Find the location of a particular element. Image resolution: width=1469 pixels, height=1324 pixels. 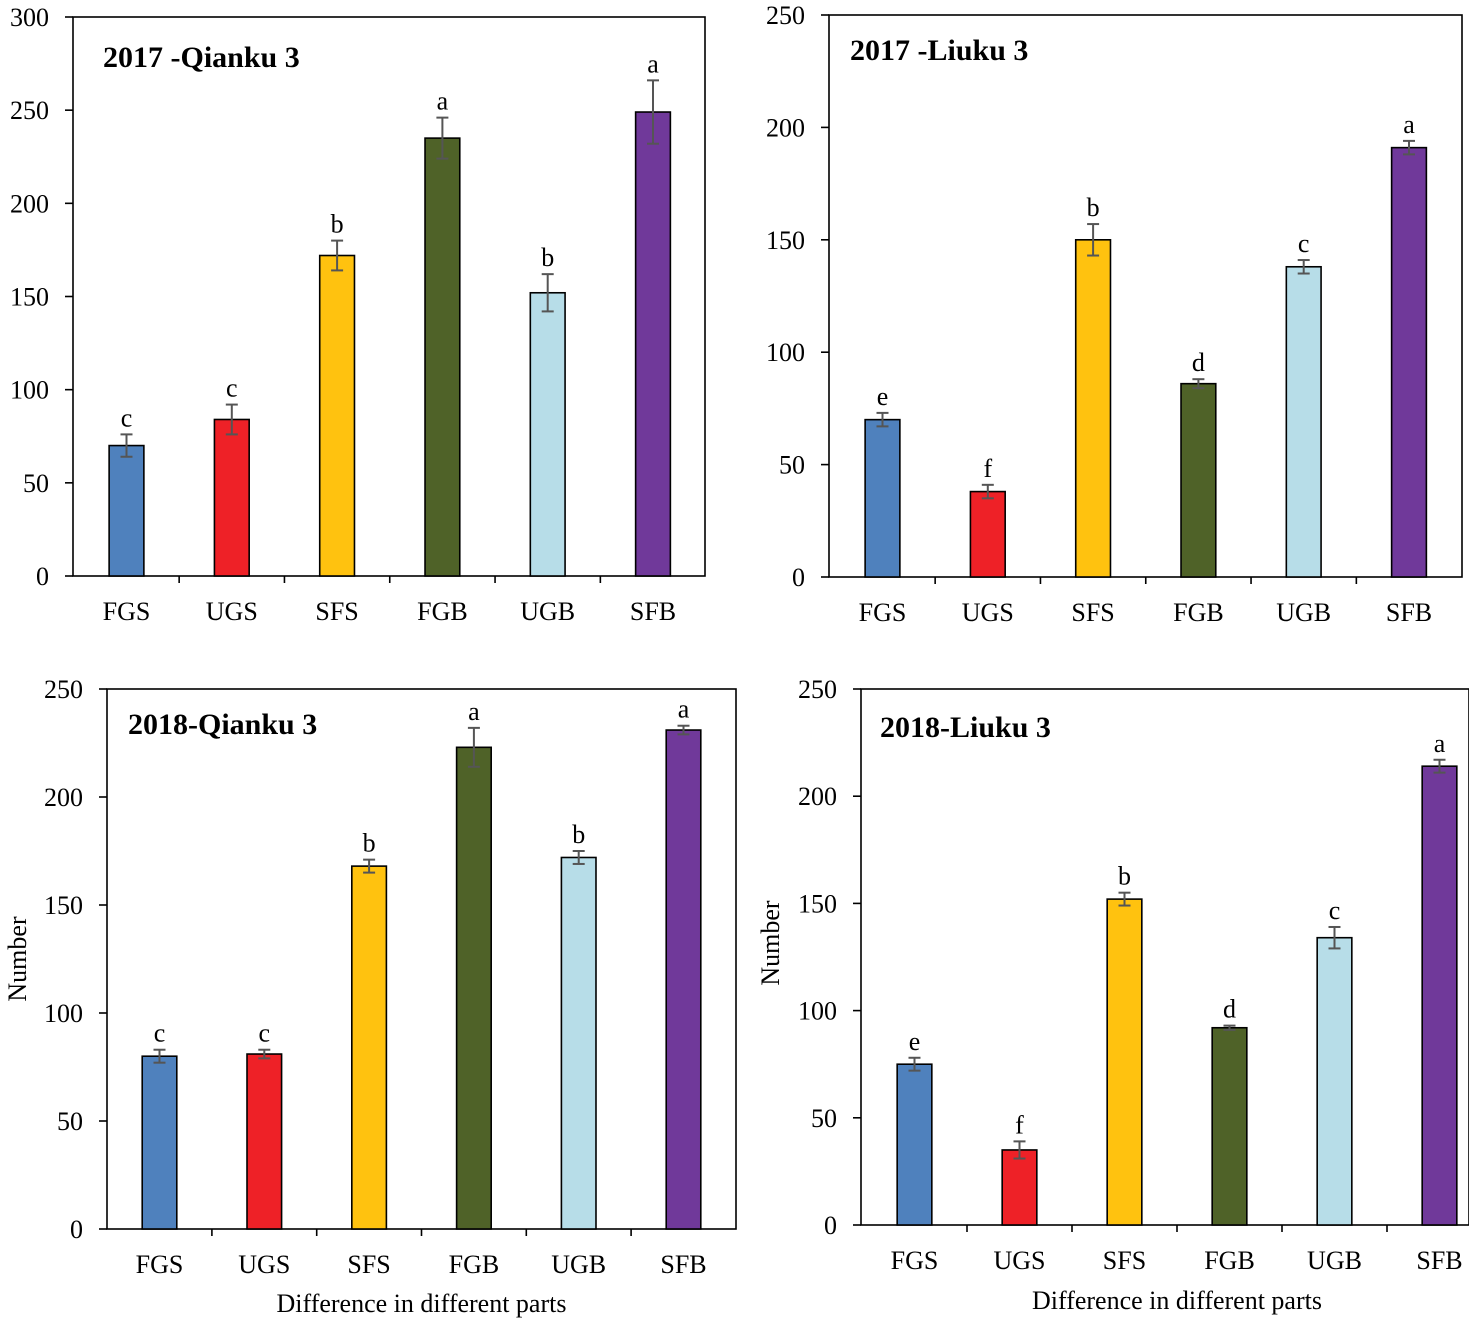

panel-title: 2017 -Qianku 3 is located at coordinates (201, 57).